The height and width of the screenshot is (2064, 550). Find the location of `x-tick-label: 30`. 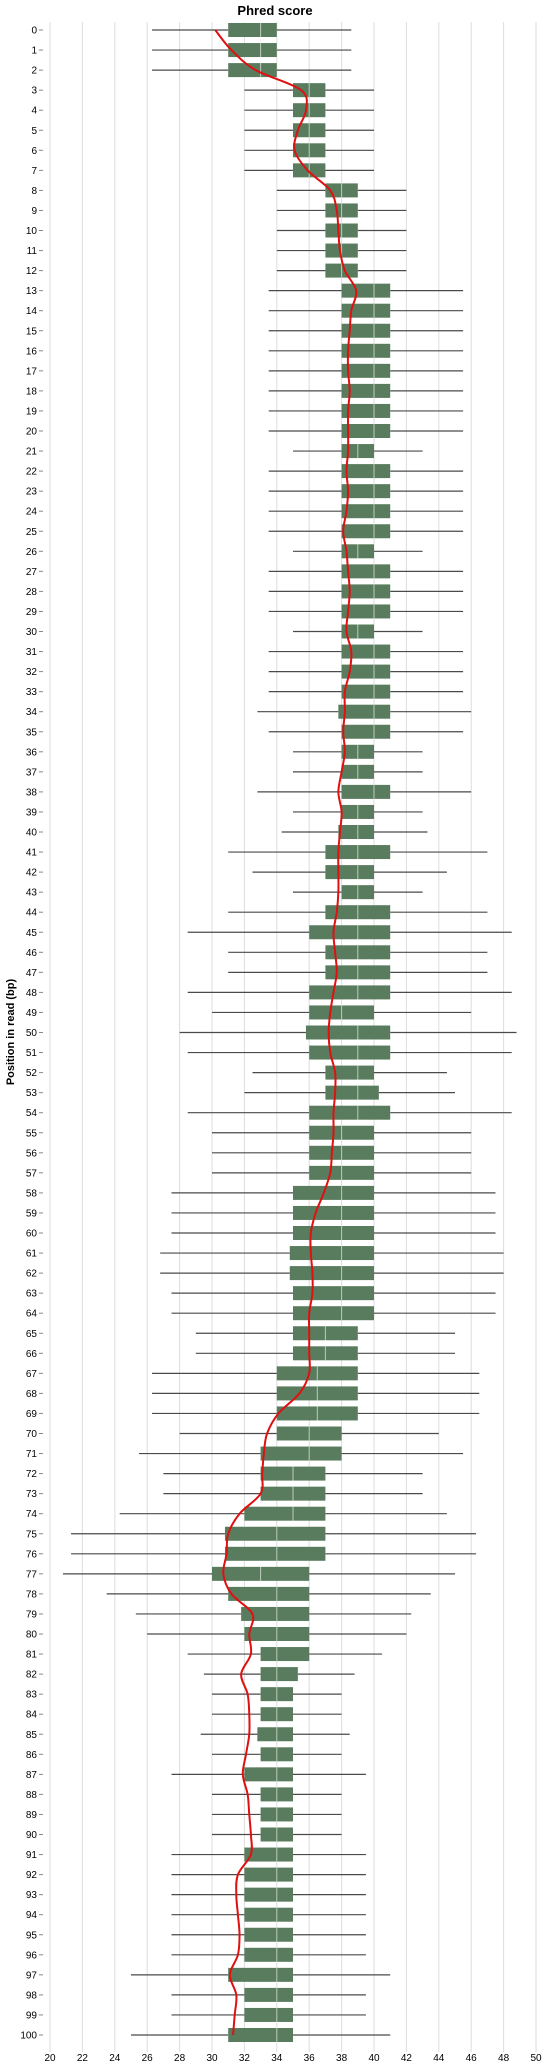

x-tick-label: 30 is located at coordinates (212, 2058).